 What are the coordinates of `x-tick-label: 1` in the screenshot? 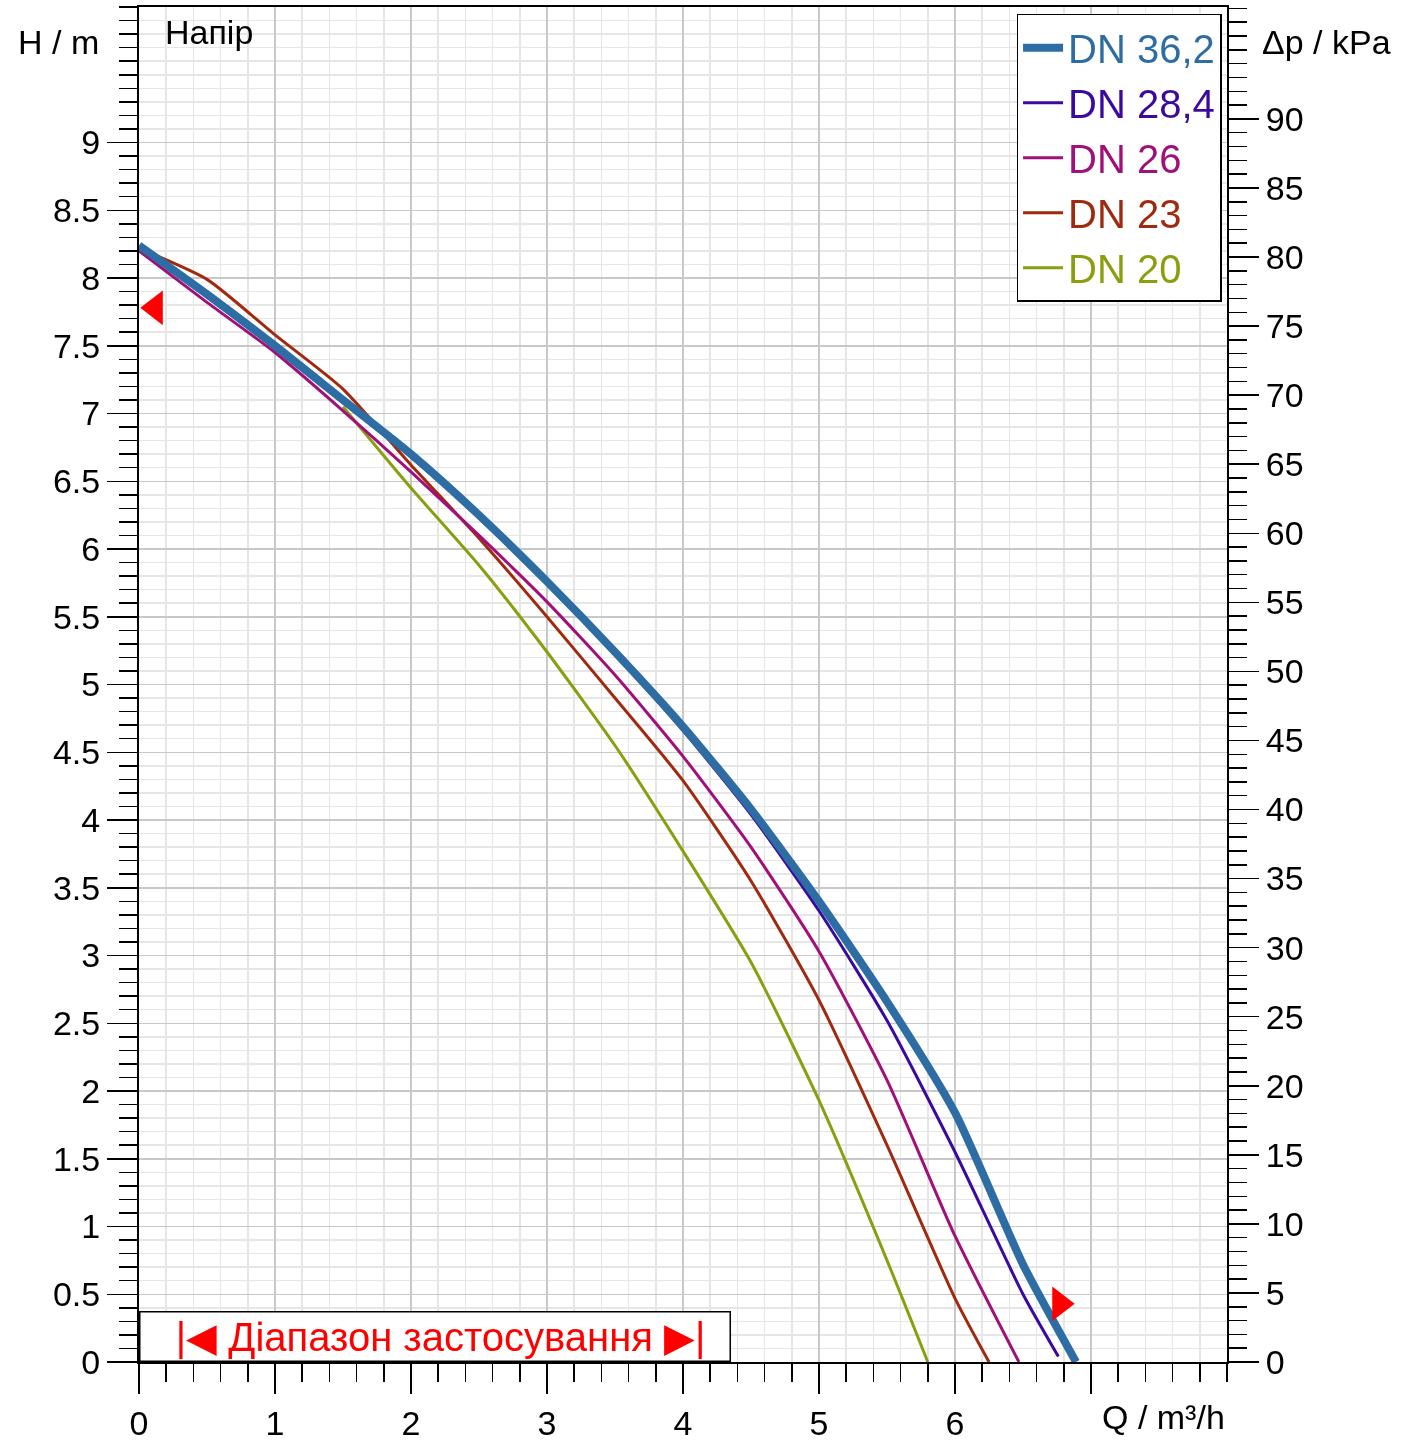 It's located at (275, 1422).